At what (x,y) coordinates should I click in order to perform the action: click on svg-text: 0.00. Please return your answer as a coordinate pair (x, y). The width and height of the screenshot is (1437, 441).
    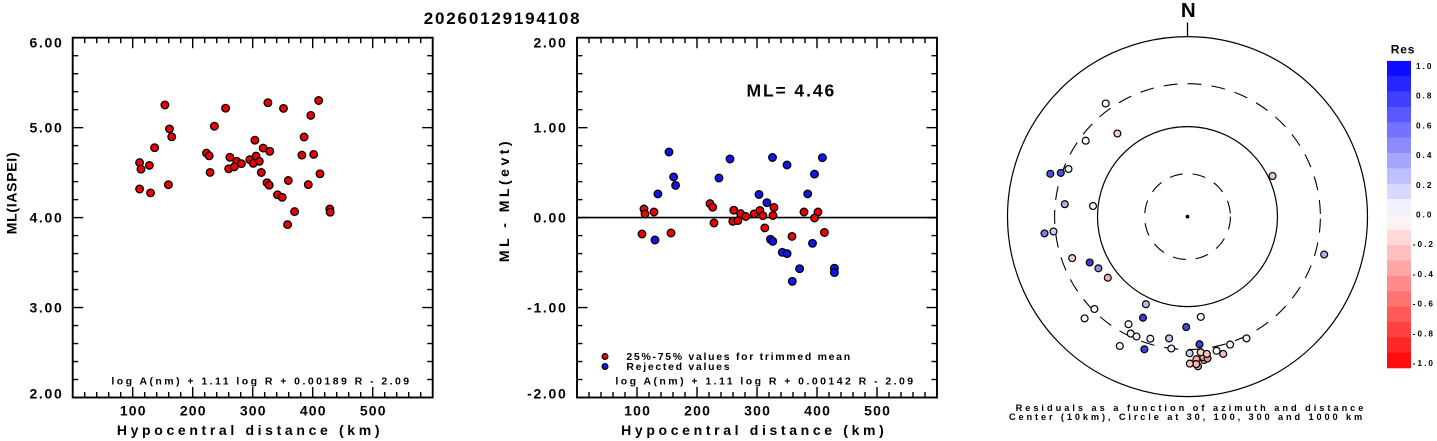
    Looking at the image, I should click on (550, 218).